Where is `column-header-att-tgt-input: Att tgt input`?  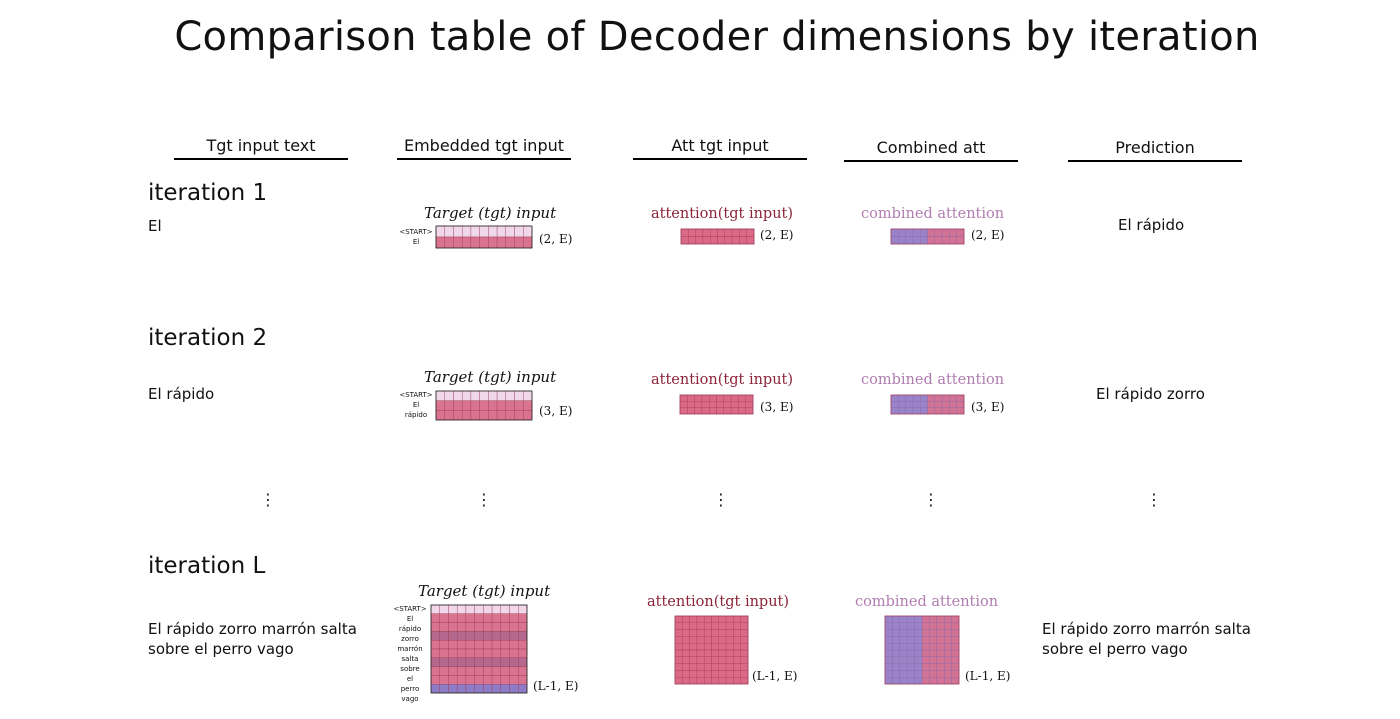 column-header-att-tgt-input: Att tgt input is located at coordinates (720, 148).